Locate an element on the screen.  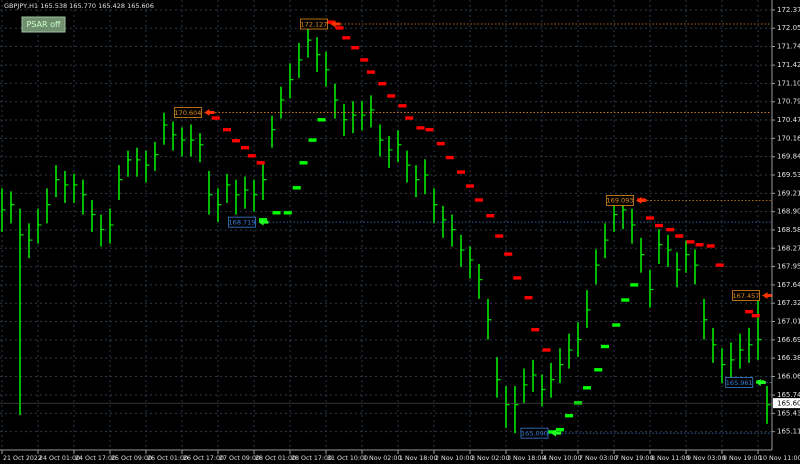
y-tick-label: 171.740 is located at coordinates (788, 47).